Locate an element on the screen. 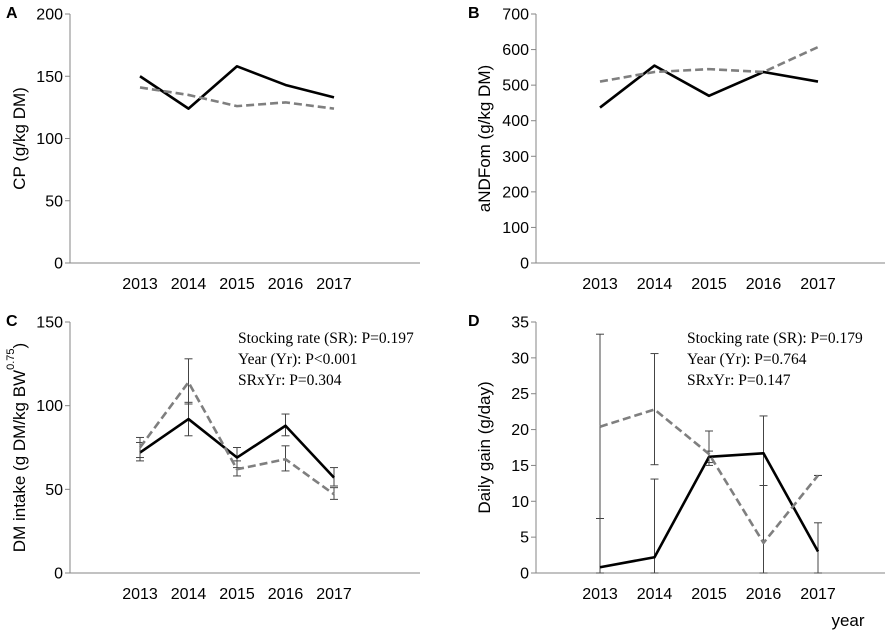 The image size is (893, 632). panel-letter: B is located at coordinates (474, 13).